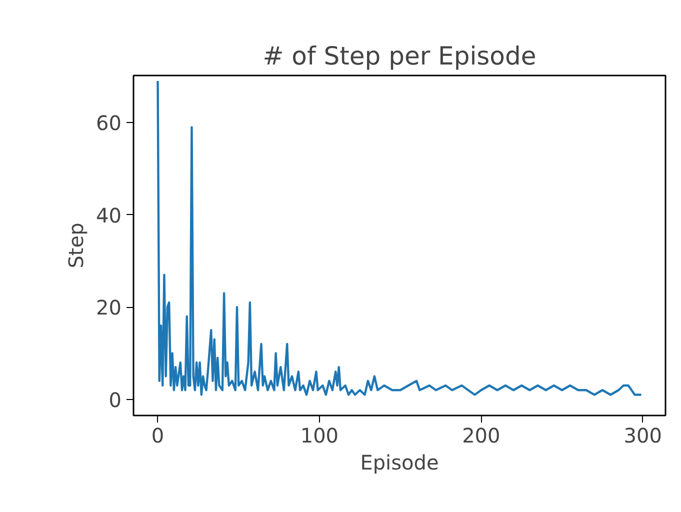 The image size is (681, 512). Describe the element at coordinates (481, 436) in the screenshot. I see `x-tick-label: 200` at that location.